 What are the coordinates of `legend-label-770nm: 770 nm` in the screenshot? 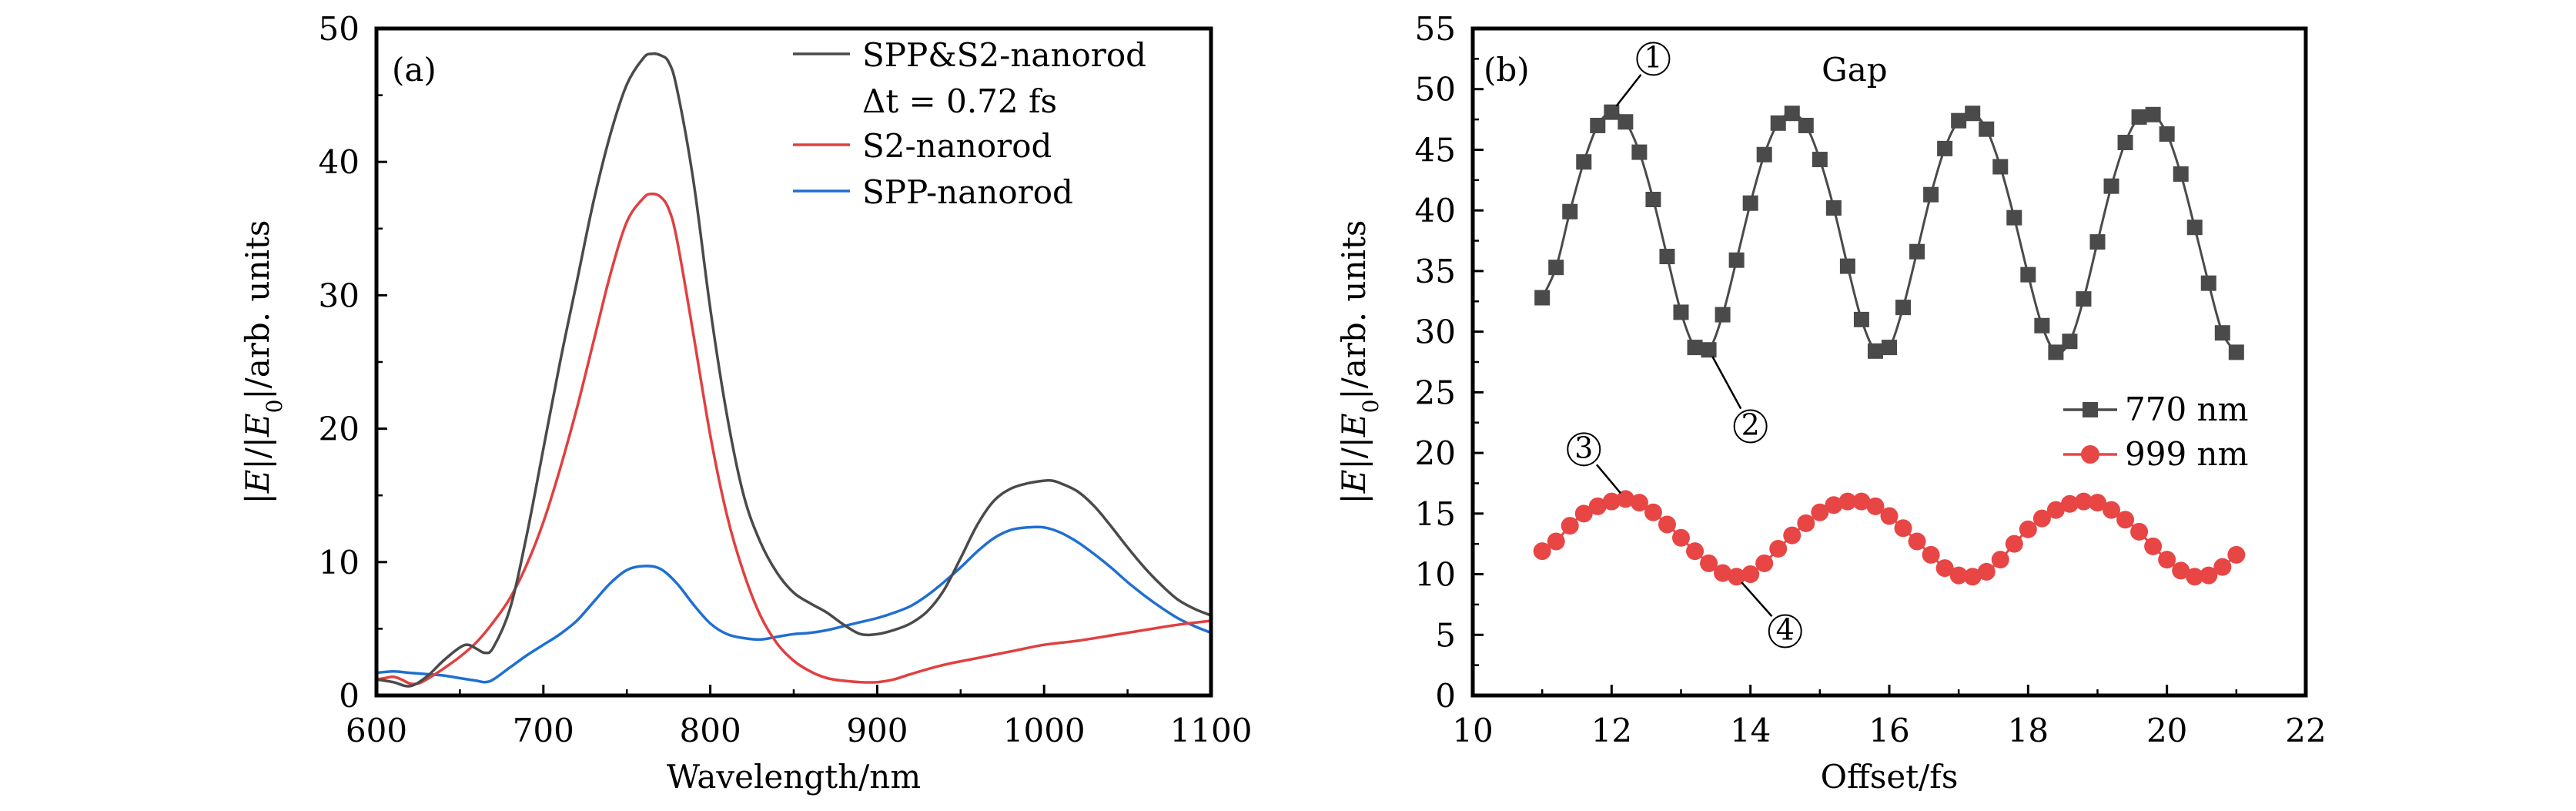 It's located at (2186, 409).